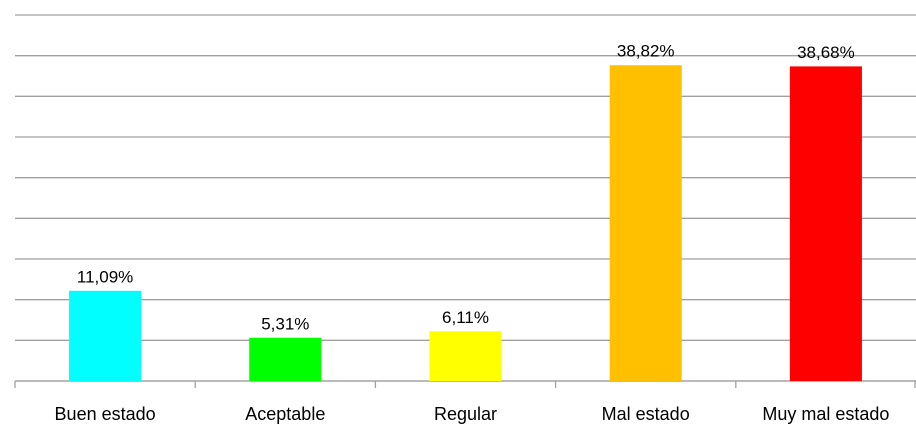  Describe the element at coordinates (825, 414) in the screenshot. I see `x-tick-label: Muy mal estado` at that location.